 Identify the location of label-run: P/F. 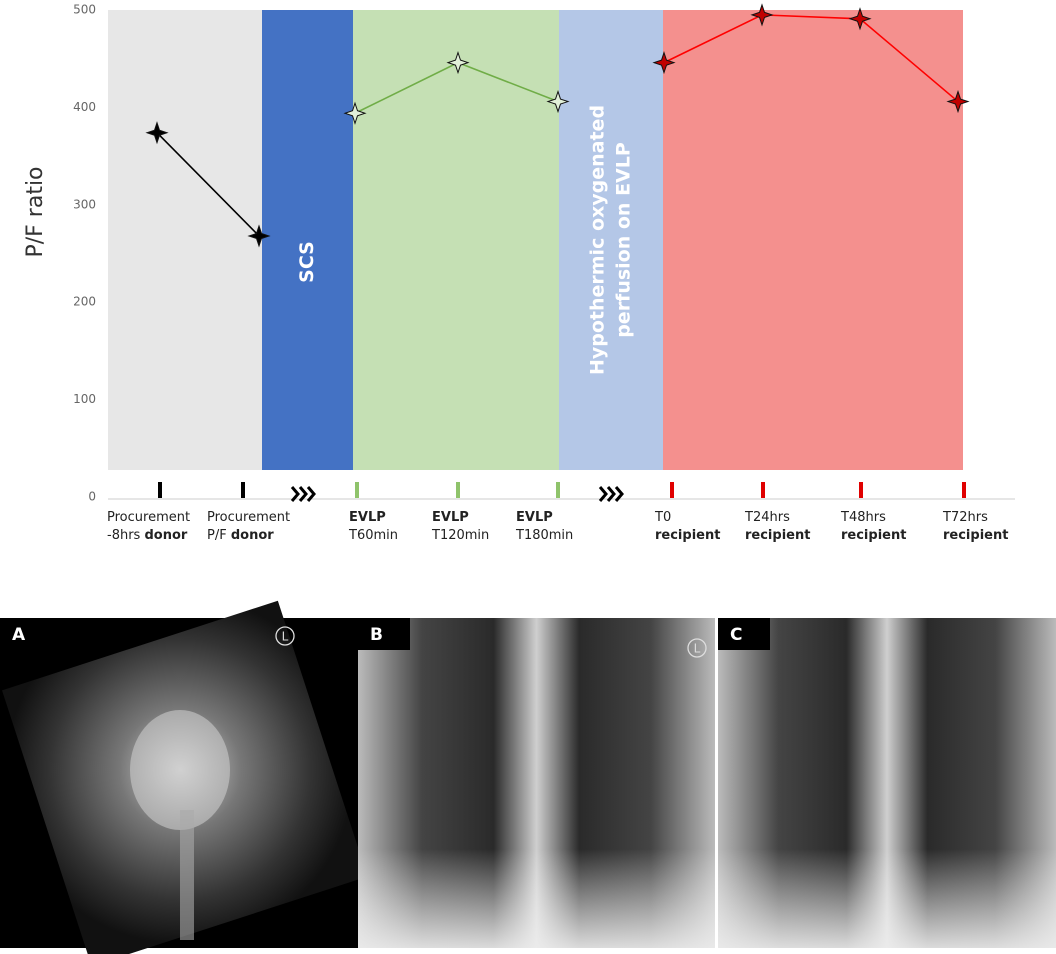
(219, 535).